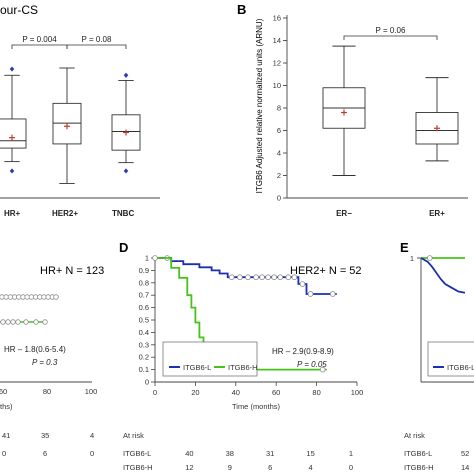 Image resolution: width=474 pixels, height=474 pixels. What do you see at coordinates (310, 453) in the screenshot?
I see `panel-d-risk-value: 15` at bounding box center [310, 453].